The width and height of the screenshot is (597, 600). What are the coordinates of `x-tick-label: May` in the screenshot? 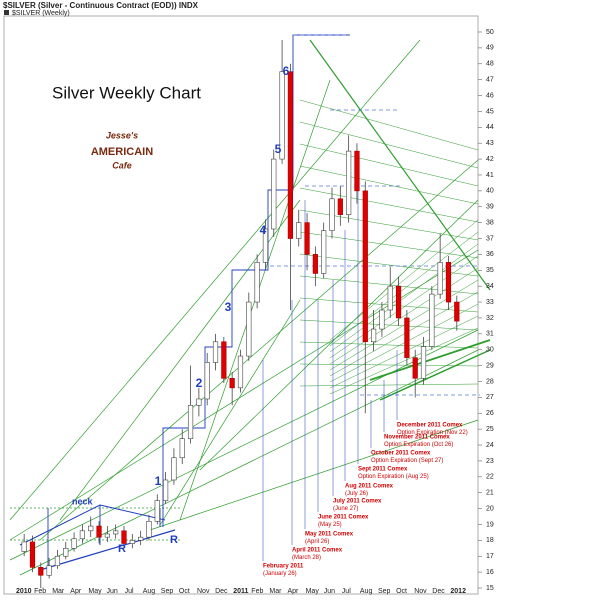 It's located at (95, 591).